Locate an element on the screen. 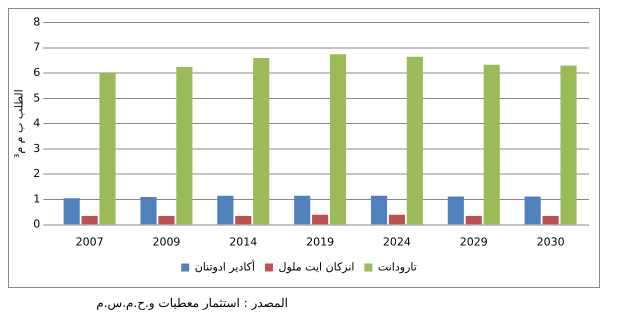 Image resolution: width=617 pixels, height=334 pixels. y-tick-label: 6 is located at coordinates (36, 73).